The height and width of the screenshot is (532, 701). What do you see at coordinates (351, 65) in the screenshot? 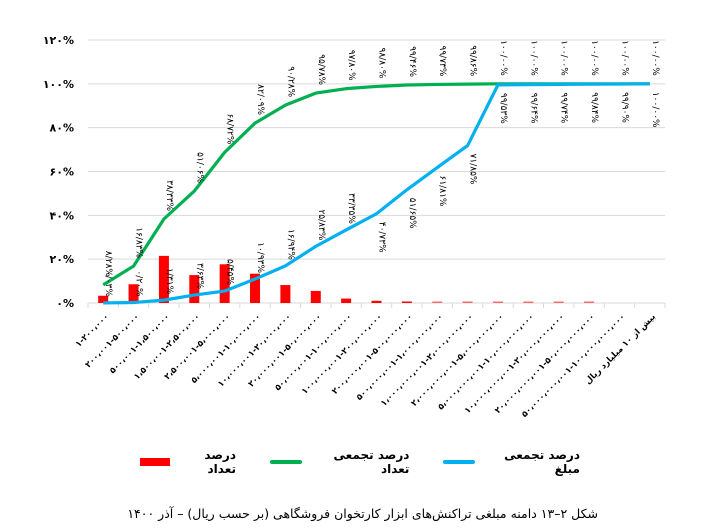
I see `cumulative-count-label: ۹۷/۸۰%` at bounding box center [351, 65].